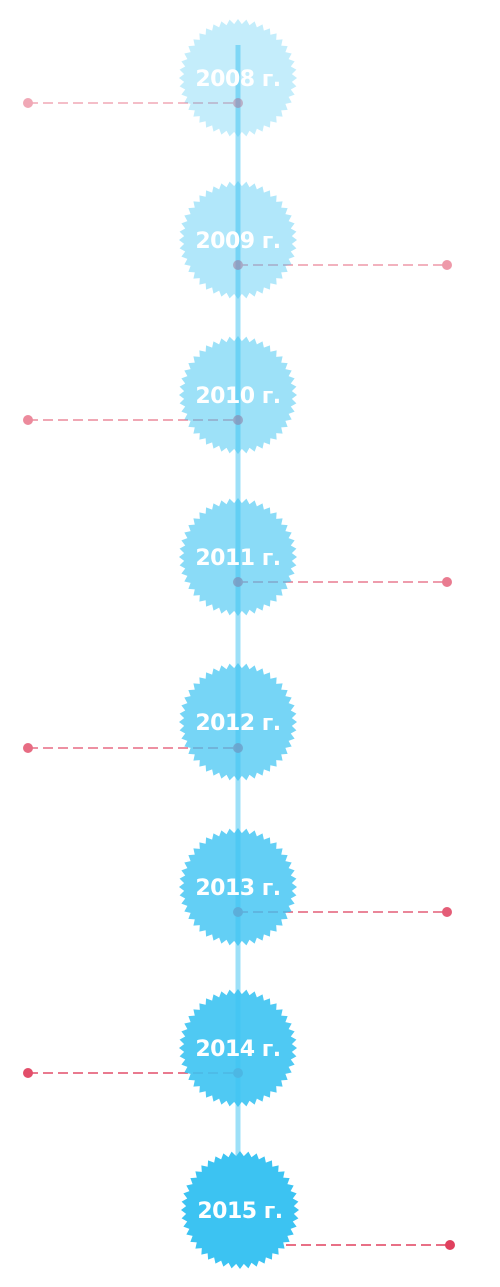 This screenshot has width=500, height=1287. I want to click on timeline-badge: 2008 г., so click(238, 78).